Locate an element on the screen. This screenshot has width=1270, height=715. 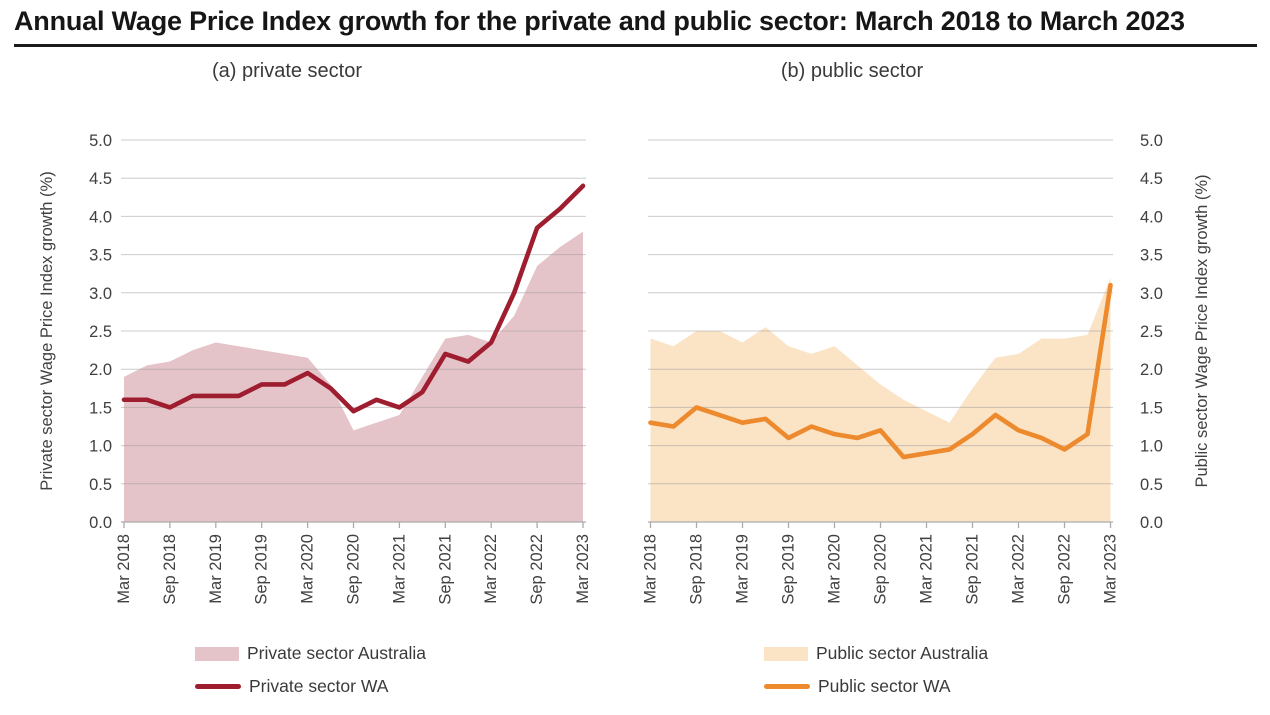
legend-item-private-wa: Private sector WA is located at coordinates (310, 686).